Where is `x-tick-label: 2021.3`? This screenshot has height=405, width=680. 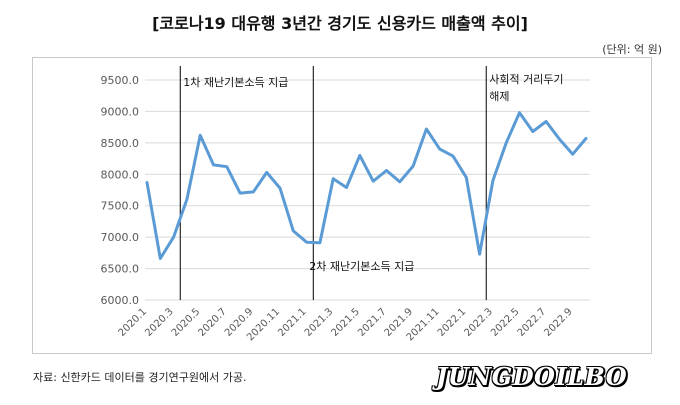
x-tick-label: 2021.3 is located at coordinates (319, 322).